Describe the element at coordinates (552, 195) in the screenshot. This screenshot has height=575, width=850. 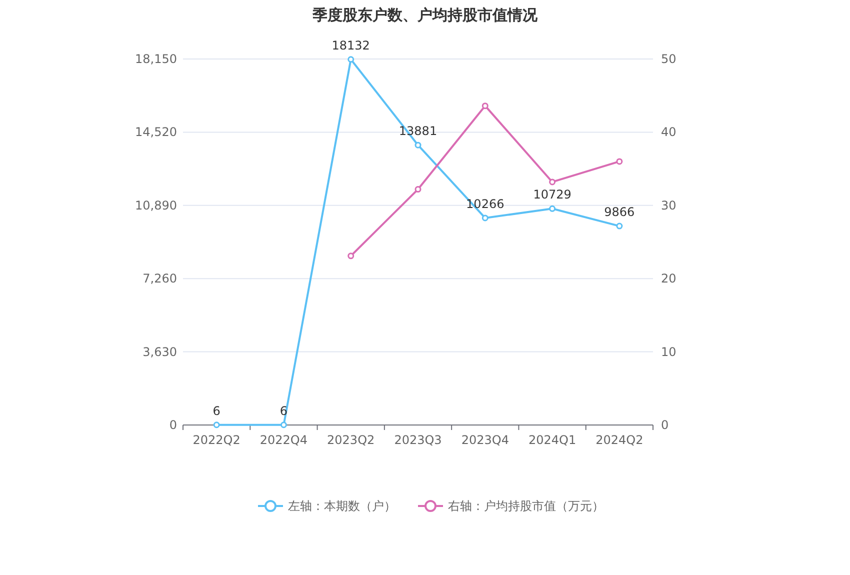
I see `data-label: 10729` at that location.